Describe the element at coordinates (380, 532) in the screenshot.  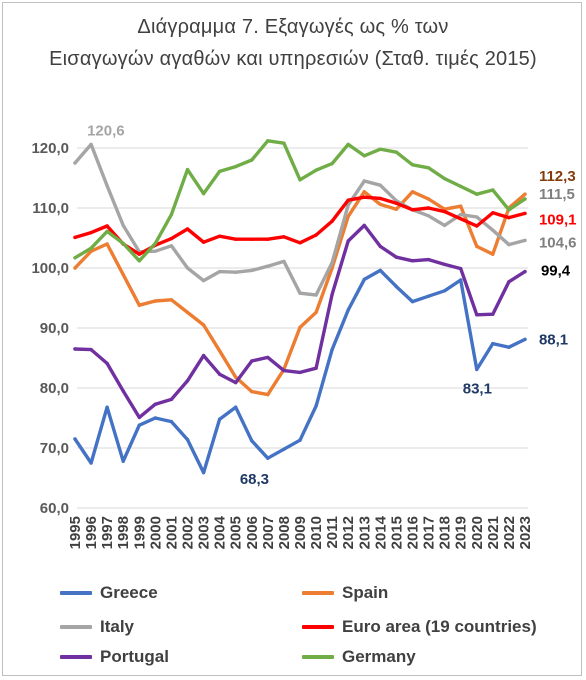
I see `x-tick-label: 2014` at that location.